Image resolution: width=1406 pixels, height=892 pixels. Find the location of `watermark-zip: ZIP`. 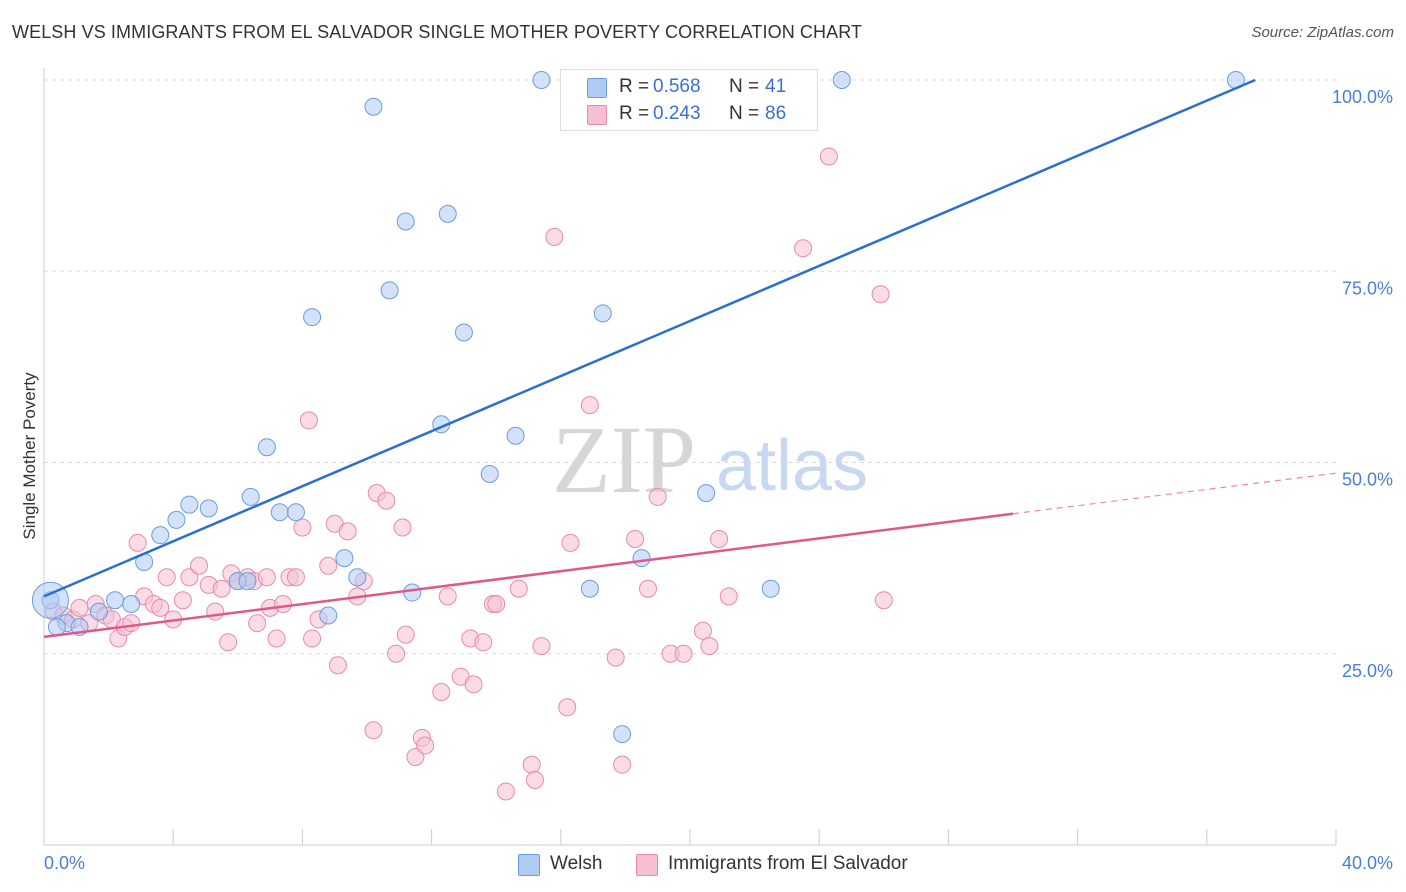

watermark-zip: ZIP is located at coordinates (624, 459).